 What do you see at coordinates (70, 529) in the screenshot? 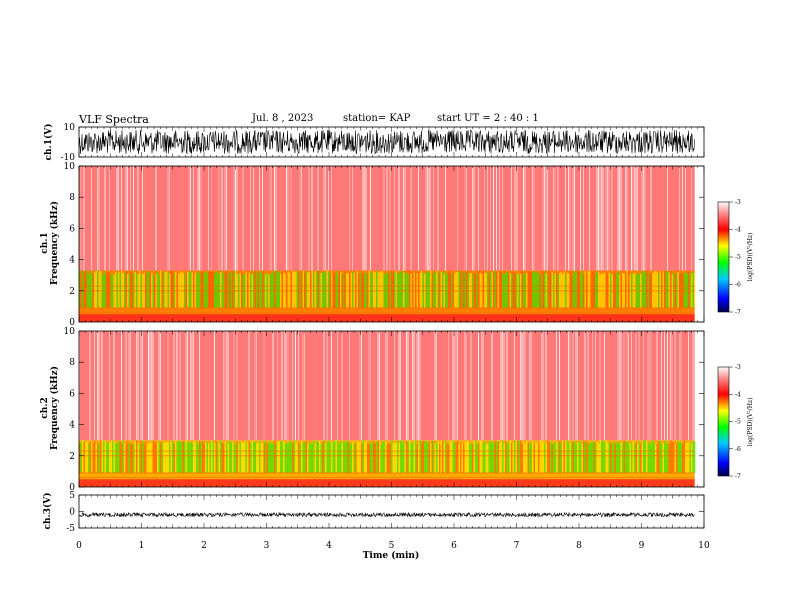
I see `ch3-waveform-ytick-label: -5` at bounding box center [70, 529].